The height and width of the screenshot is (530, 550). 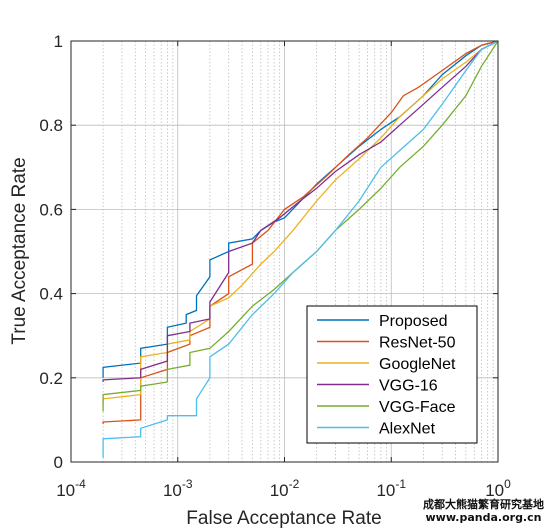 What do you see at coordinates (391, 488) in the screenshot?
I see `x-tick-label: 10⁻¹` at bounding box center [391, 488].